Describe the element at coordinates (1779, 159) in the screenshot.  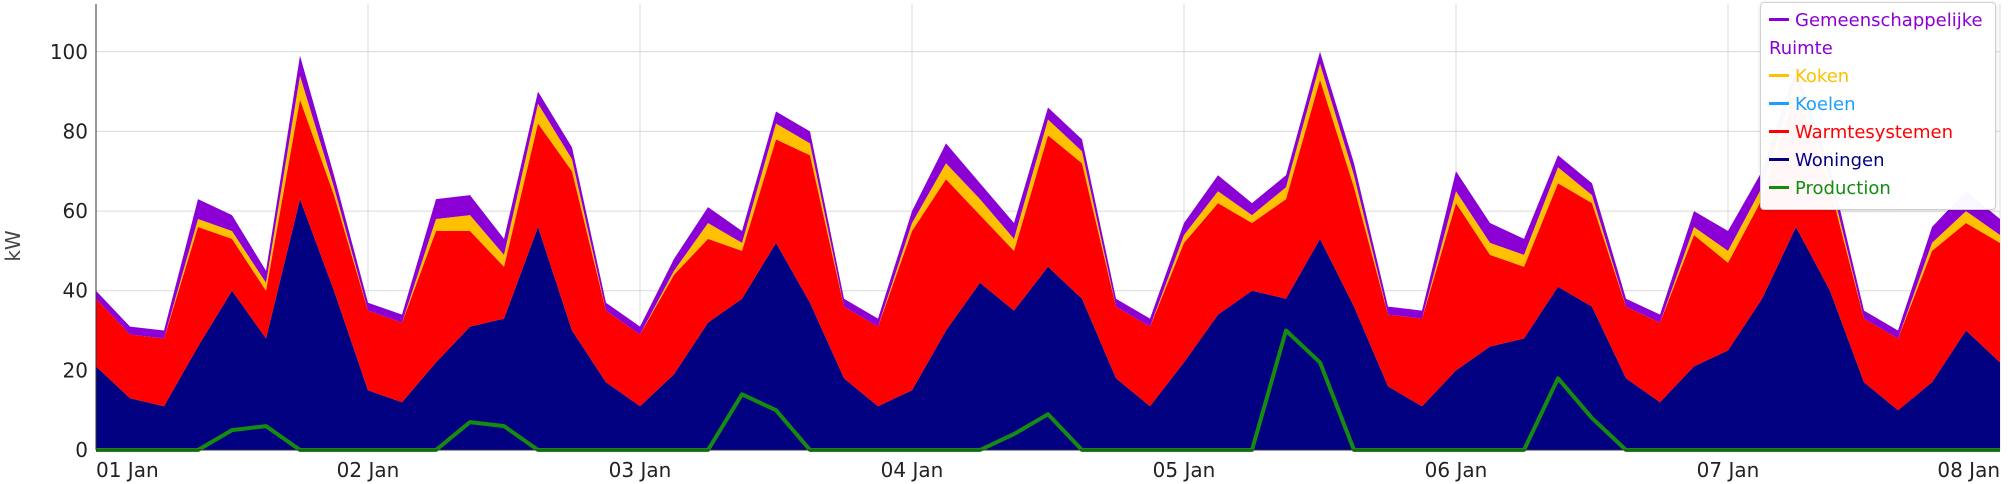
I see `legend-swatch-woningen` at that location.